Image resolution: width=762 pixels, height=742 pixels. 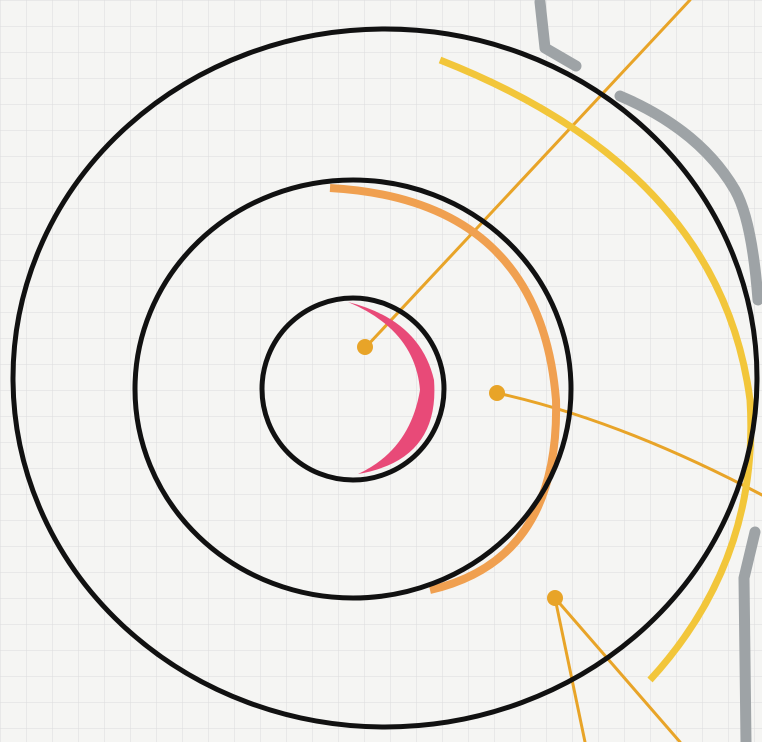 I want to click on inner-ring, so click(x=353, y=389).